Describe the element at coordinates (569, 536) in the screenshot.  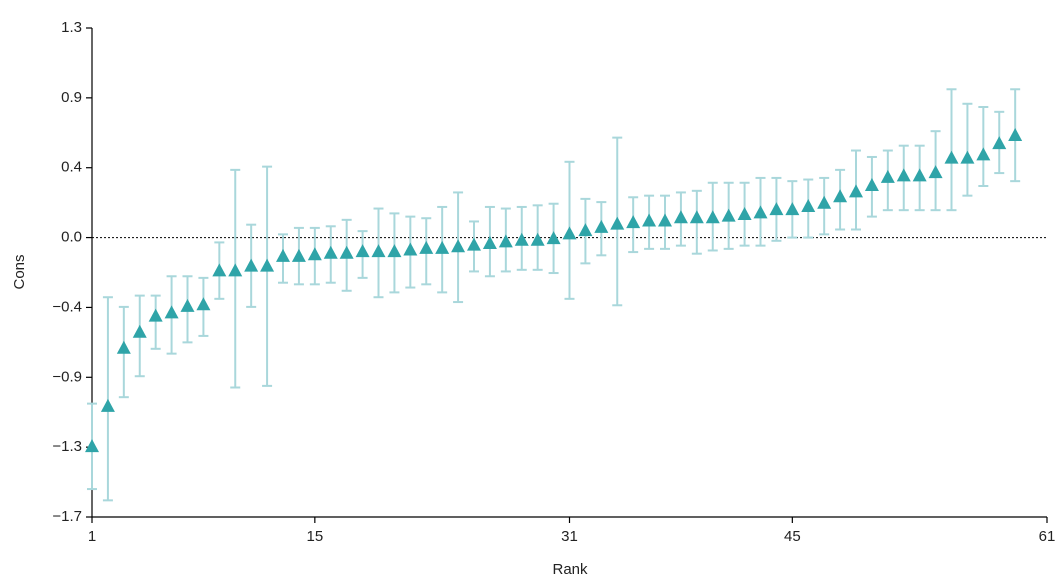
I see `x-tick-label: 31` at that location.